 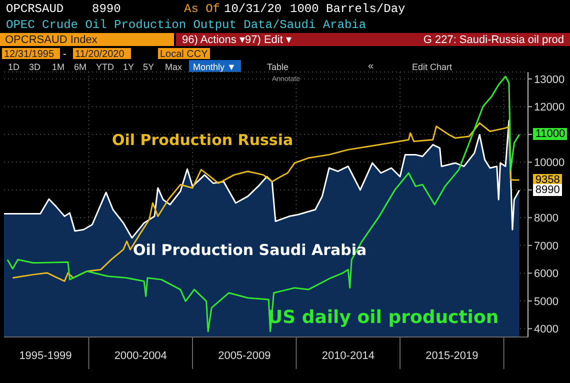 What do you see at coordinates (547, 190) in the screenshot?
I see `annotation: 8990` at bounding box center [547, 190].